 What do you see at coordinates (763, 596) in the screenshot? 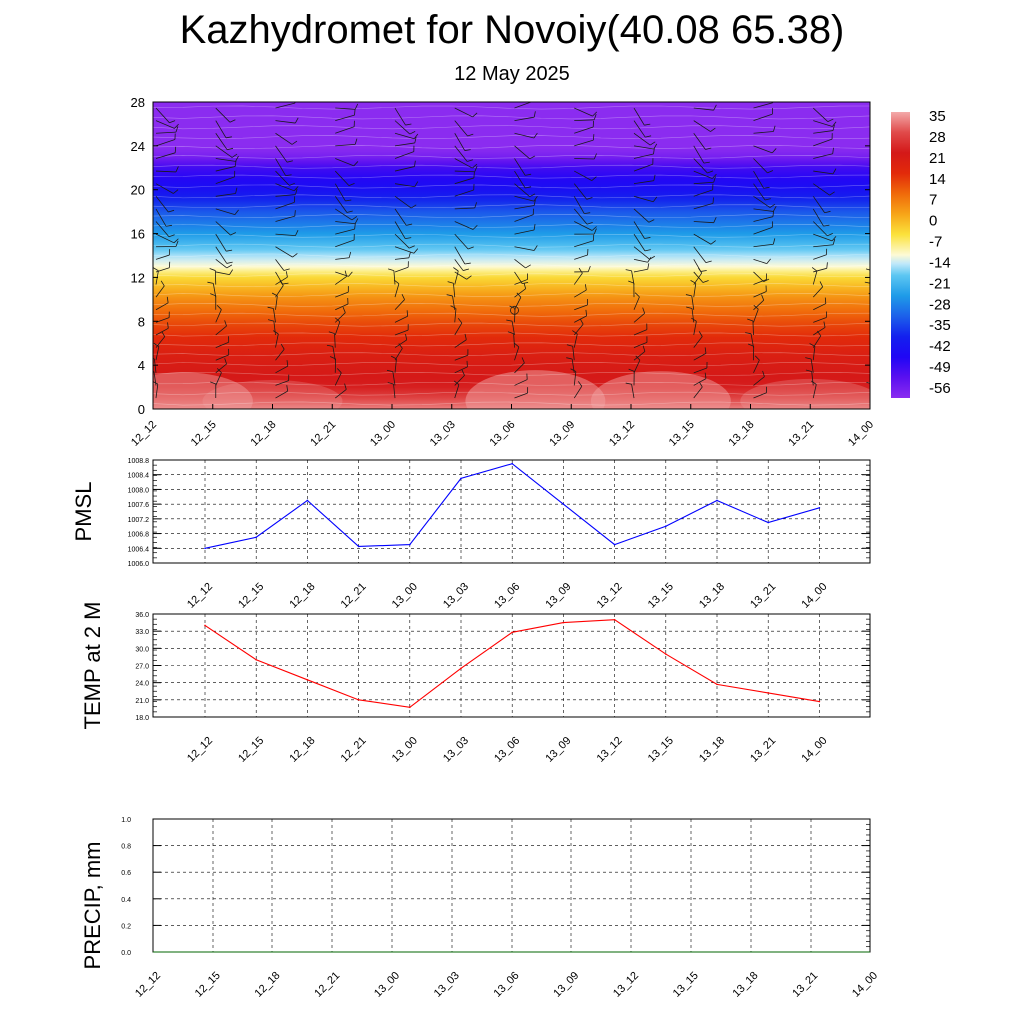
I see `x-tick-label: 13_21` at bounding box center [763, 596].